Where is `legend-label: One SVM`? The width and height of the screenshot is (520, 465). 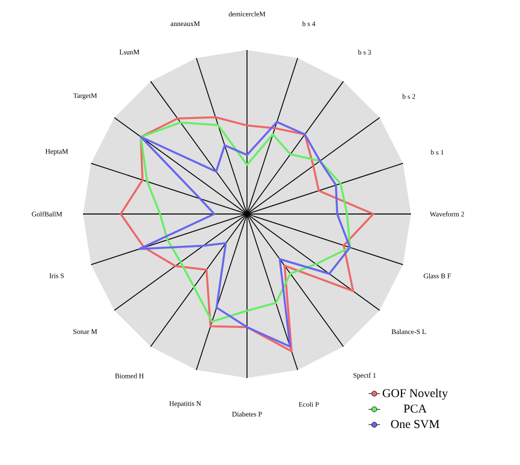
legend-label: One SVM is located at coordinates (415, 424).